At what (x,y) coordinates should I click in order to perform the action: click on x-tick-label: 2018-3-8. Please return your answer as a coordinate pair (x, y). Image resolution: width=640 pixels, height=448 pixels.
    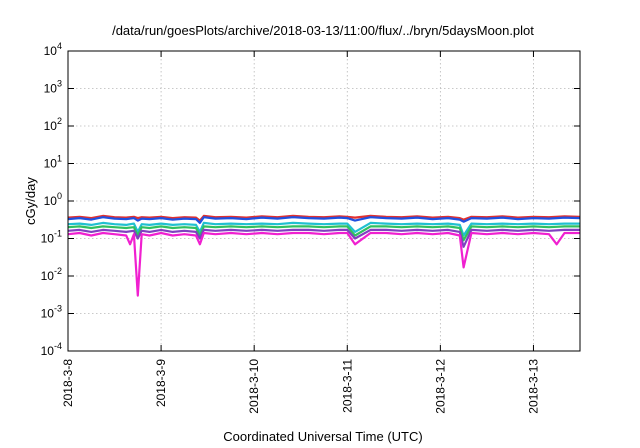
    Looking at the image, I should click on (68, 383).